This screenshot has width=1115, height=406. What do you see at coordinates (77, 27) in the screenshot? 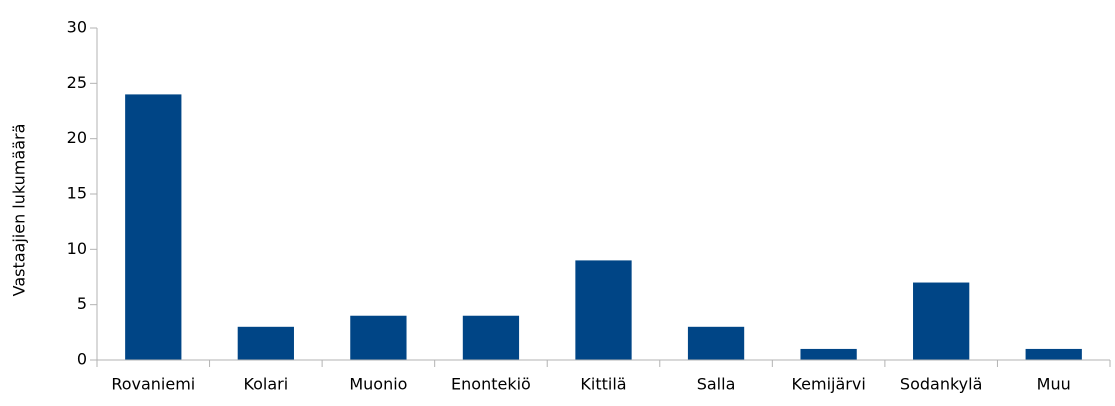
I see `y-tick-label: 30` at bounding box center [77, 27].